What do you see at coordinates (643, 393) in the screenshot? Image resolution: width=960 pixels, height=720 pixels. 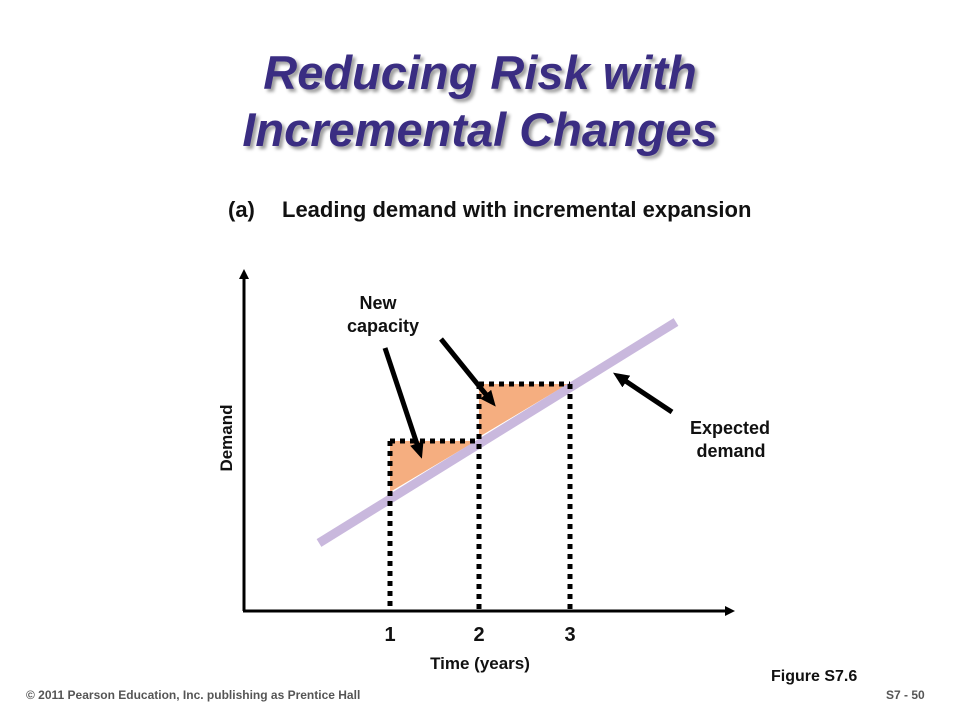 I see `expected-demand-arrow` at bounding box center [643, 393].